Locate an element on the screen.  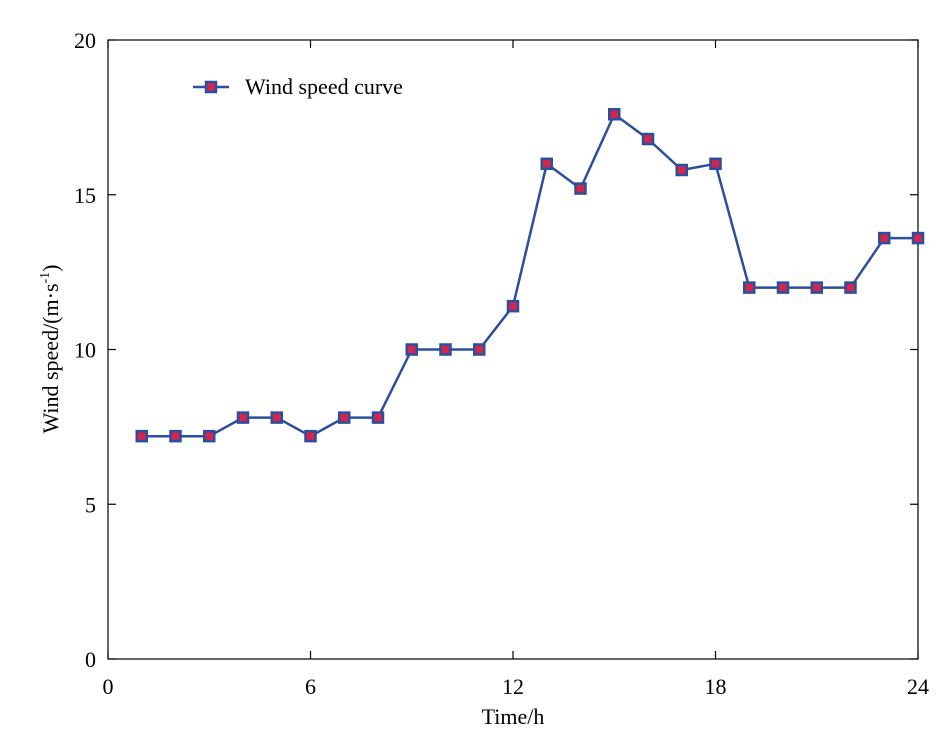
x-axis-title: Time/h is located at coordinates (513, 716).